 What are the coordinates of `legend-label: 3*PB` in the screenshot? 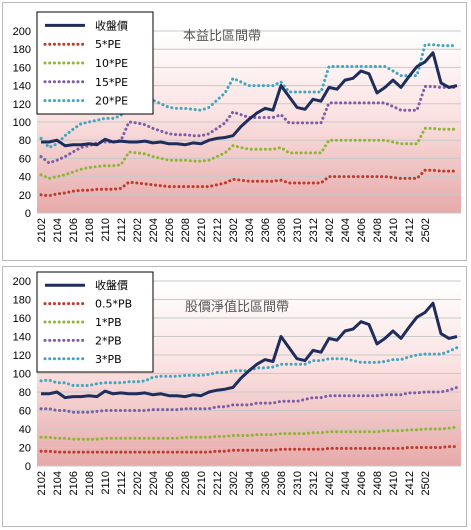 It's located at (108, 359).